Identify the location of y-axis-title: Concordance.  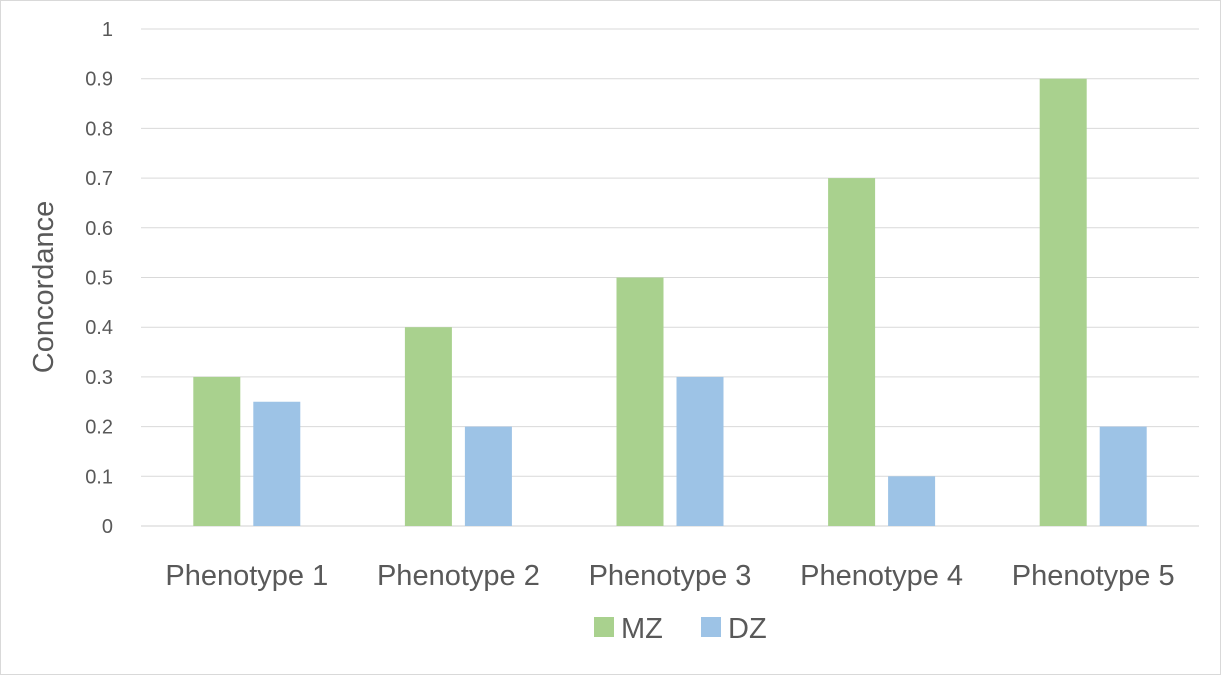
(44, 287).